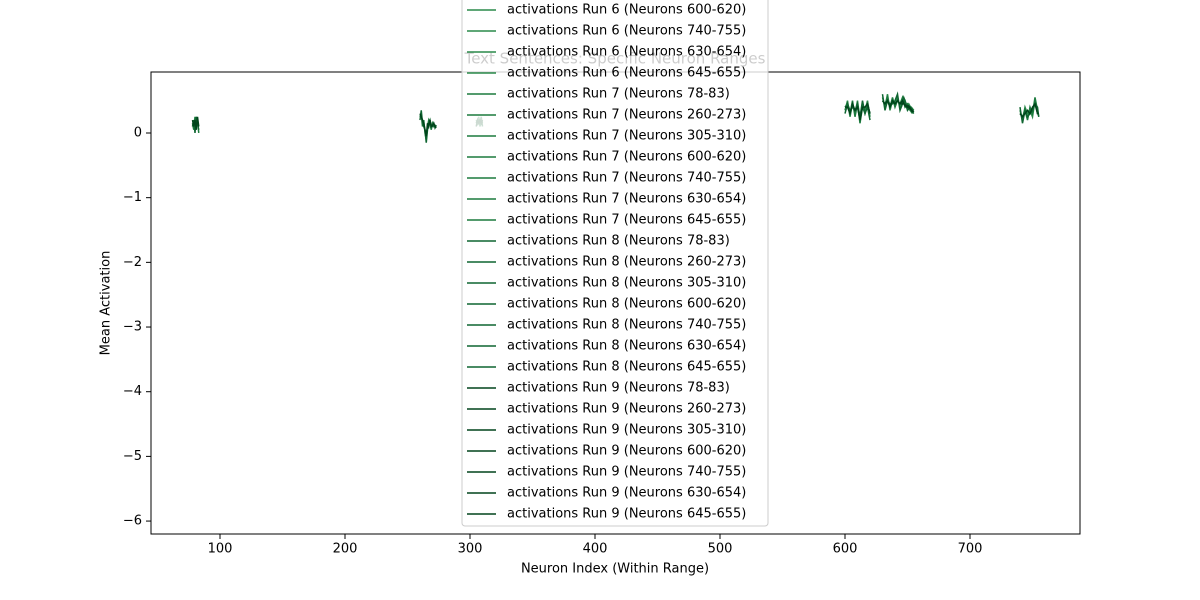 Image resolution: width=1200 pixels, height=600 pixels. I want to click on y-tick-label: −2, so click(132, 262).